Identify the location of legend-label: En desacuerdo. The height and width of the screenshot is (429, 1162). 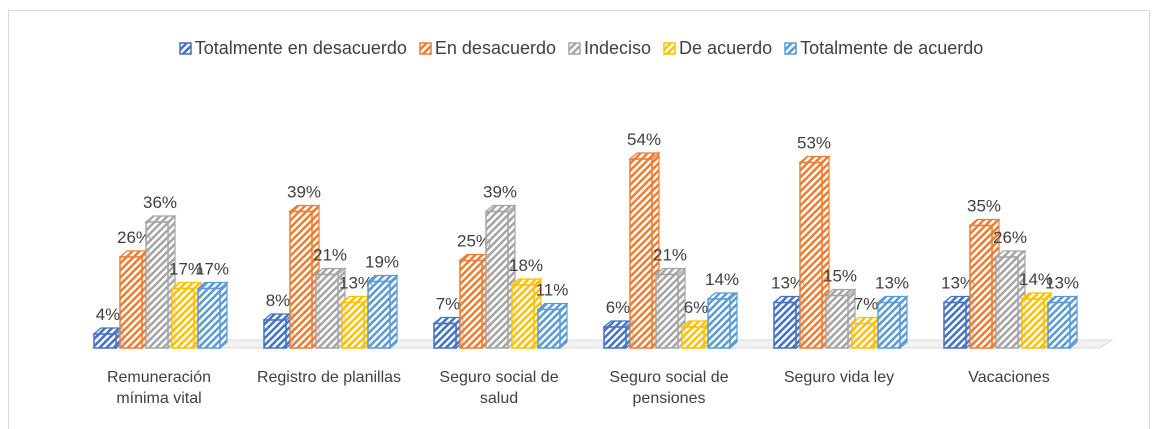
(495, 48).